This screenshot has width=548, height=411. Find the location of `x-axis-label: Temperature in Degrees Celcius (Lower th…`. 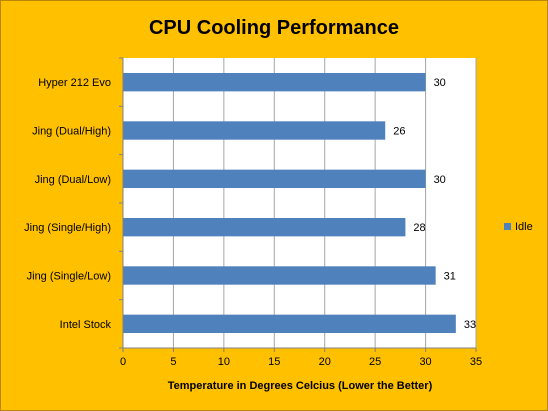

x-axis-label: Temperature in Degrees Celcius (Lower th… is located at coordinates (300, 386).